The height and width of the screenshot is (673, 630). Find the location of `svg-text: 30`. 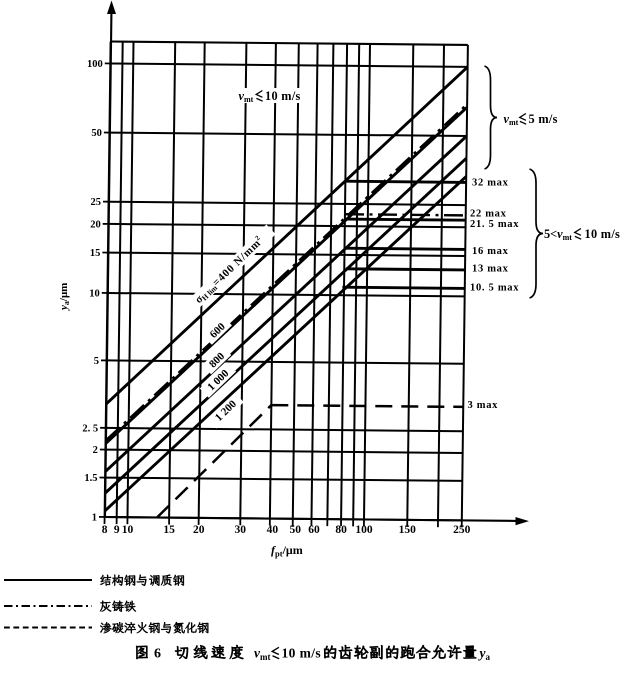

svg-text: 30 is located at coordinates (241, 530).